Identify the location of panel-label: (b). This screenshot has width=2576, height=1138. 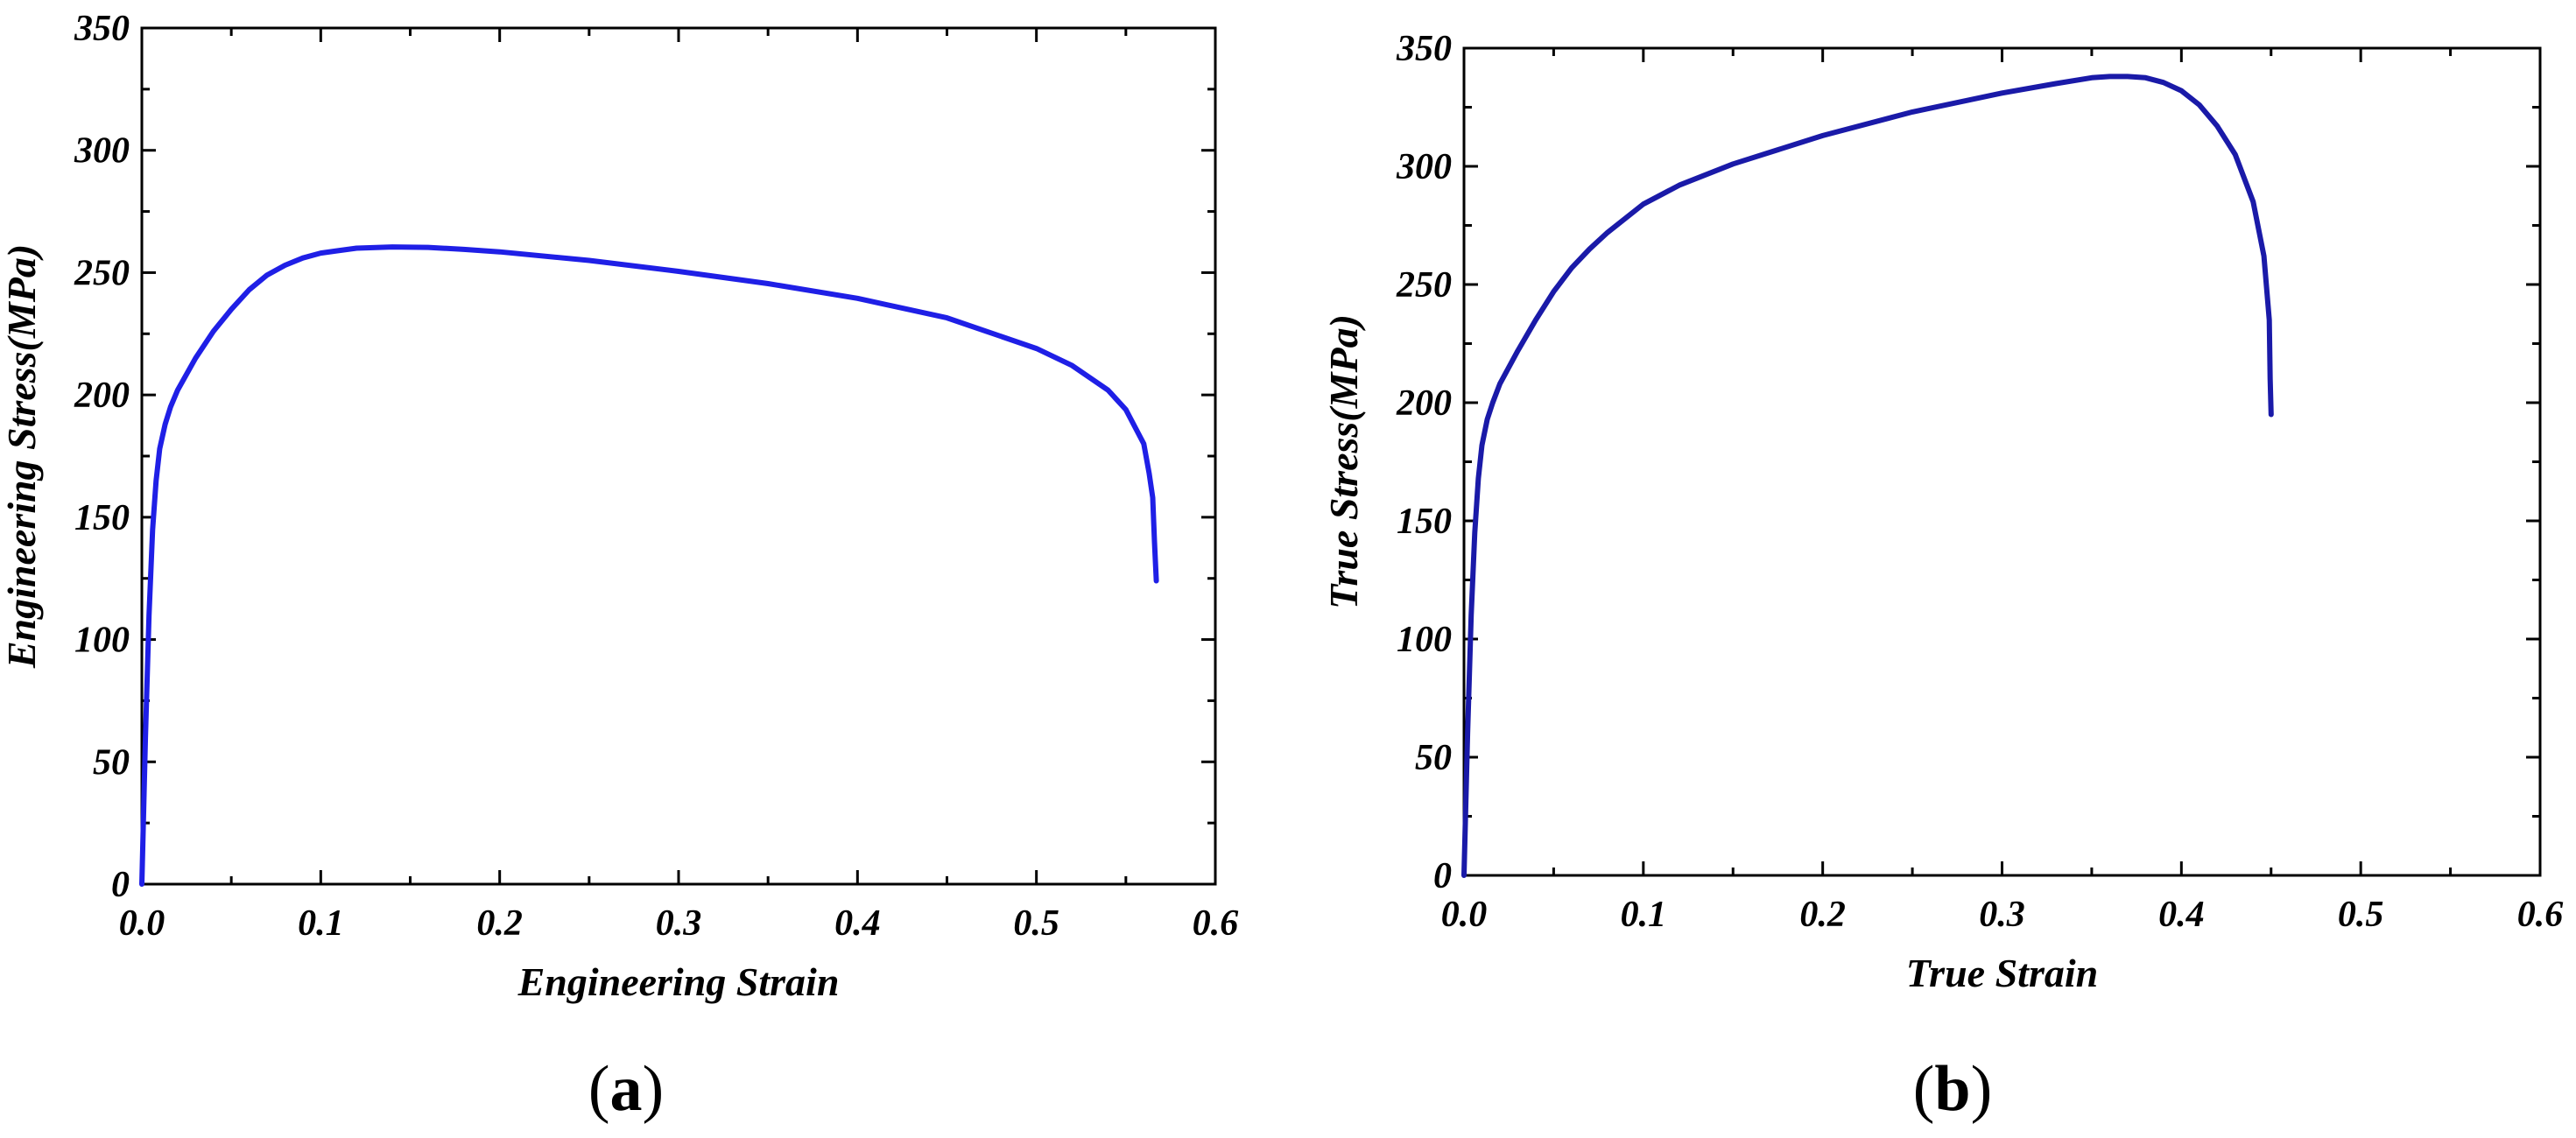
(1952, 1089).